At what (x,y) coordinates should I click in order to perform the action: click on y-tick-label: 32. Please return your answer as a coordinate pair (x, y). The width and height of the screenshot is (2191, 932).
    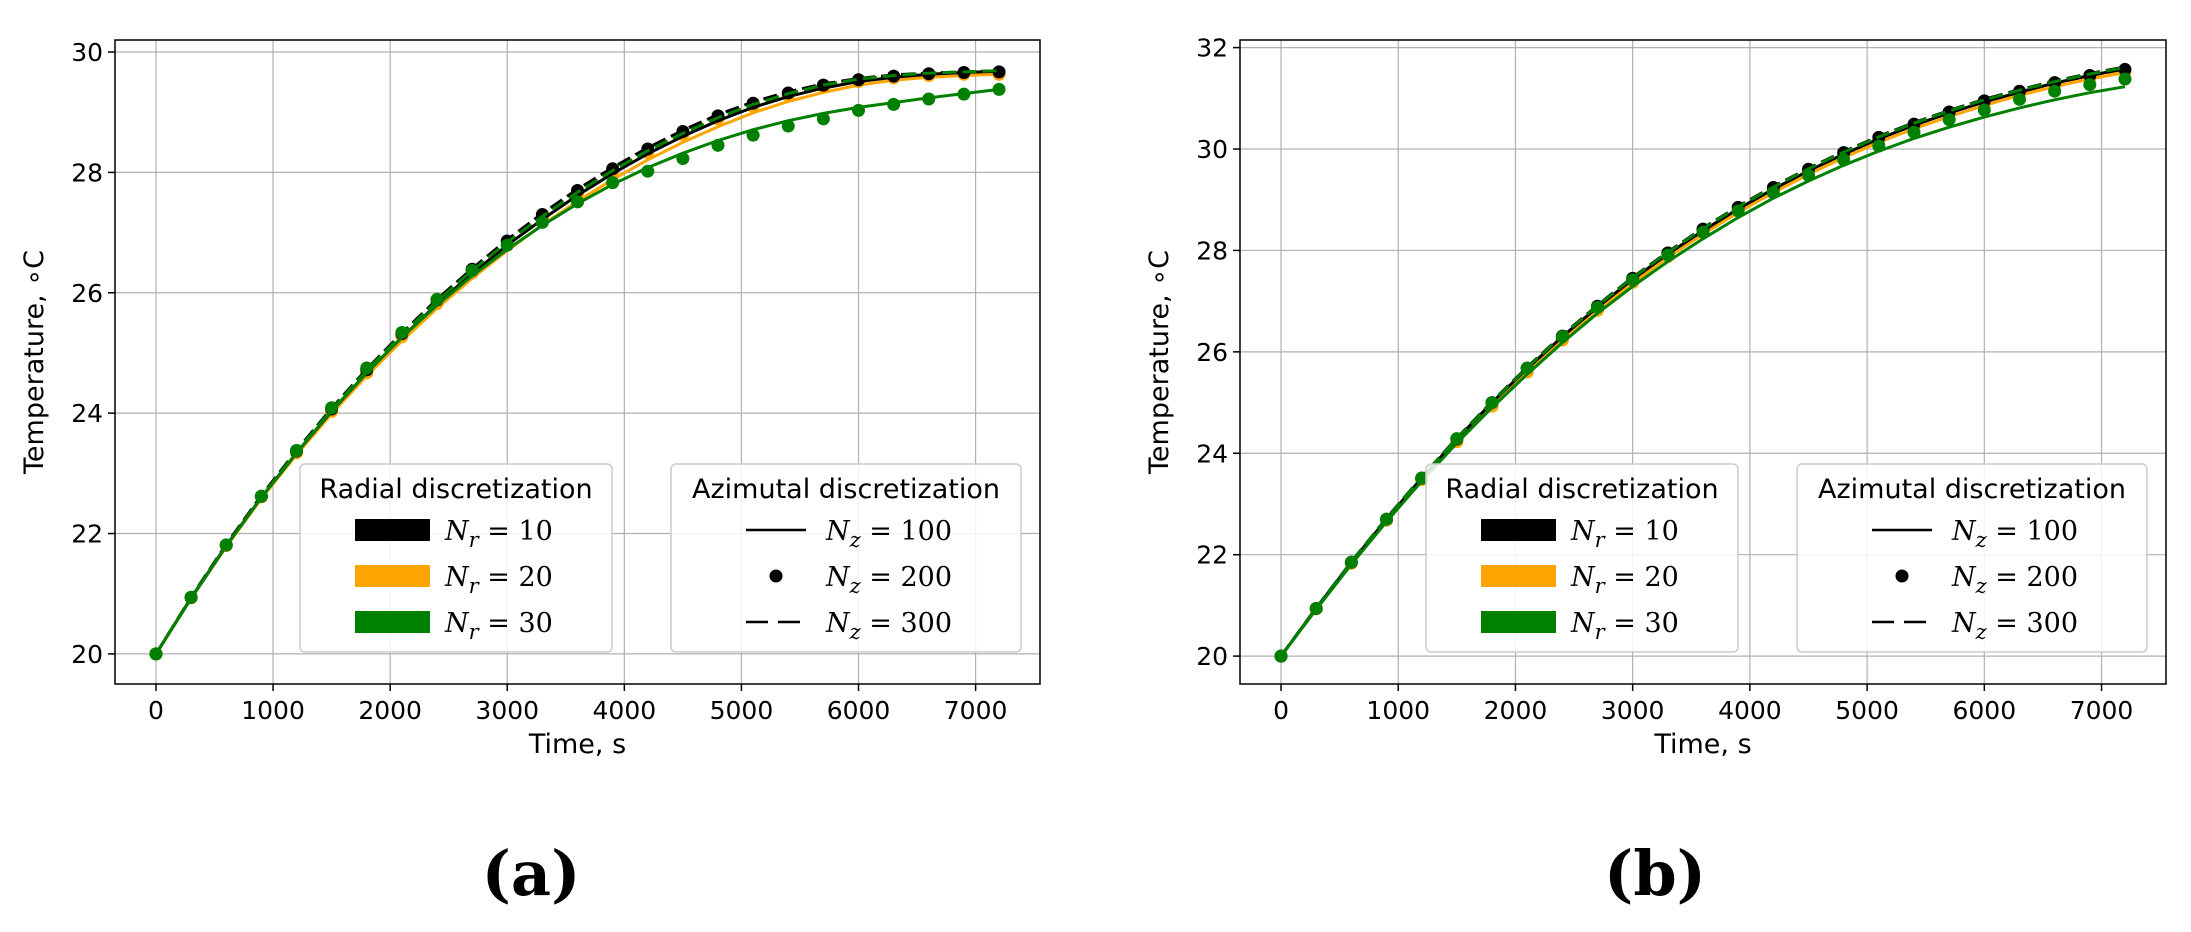
    Looking at the image, I should click on (1212, 48).